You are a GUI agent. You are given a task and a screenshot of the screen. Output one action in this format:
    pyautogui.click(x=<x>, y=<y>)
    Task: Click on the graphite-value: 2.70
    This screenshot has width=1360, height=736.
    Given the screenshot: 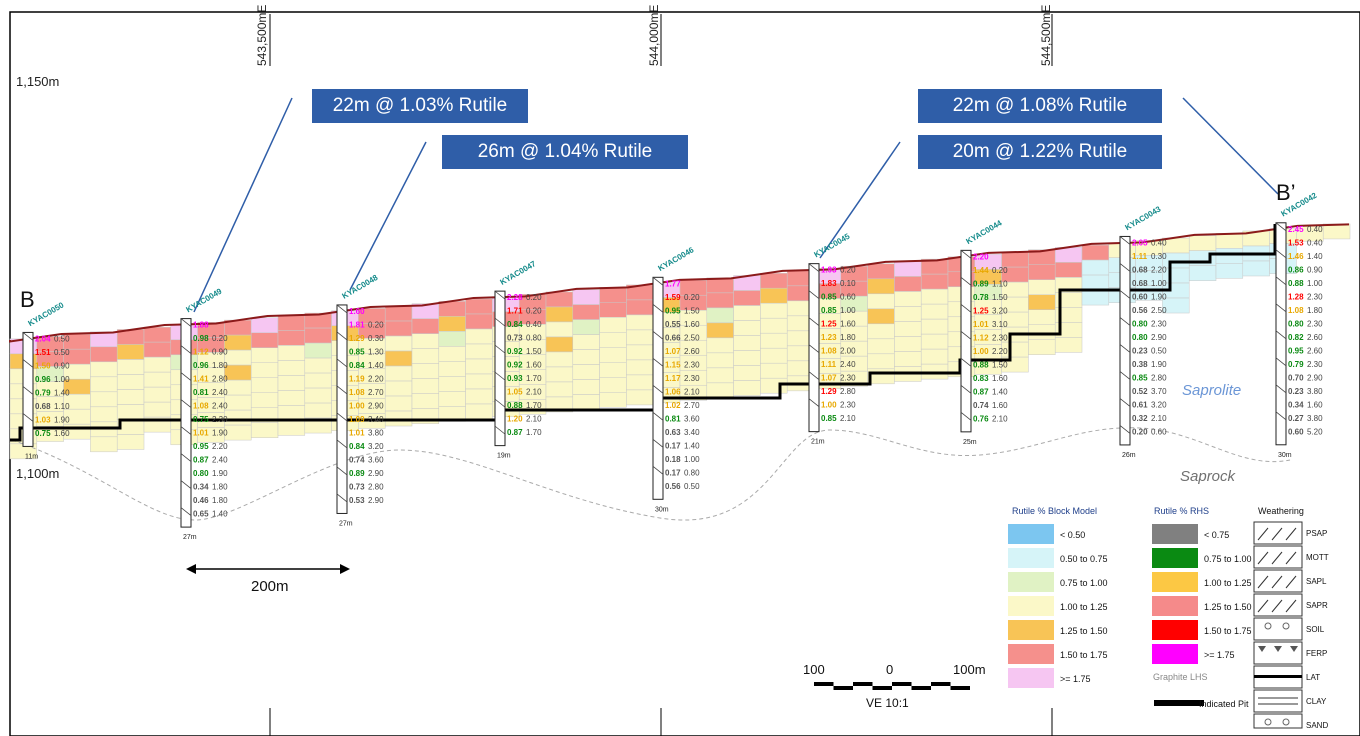 What is the action you would take?
    pyautogui.click(x=376, y=392)
    